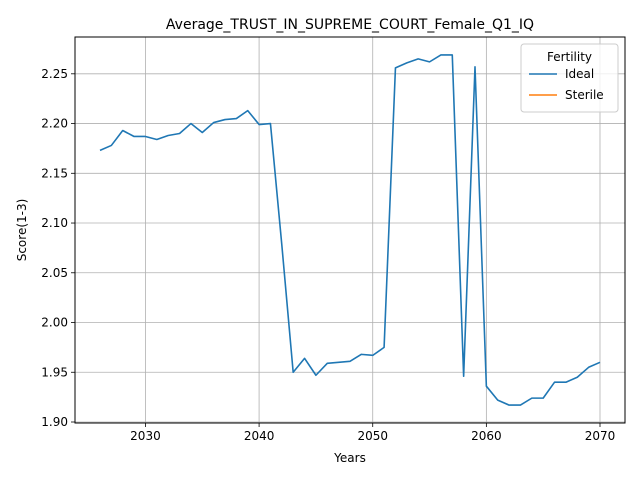  I want to click on legend: Fertility Ideal Sterile, so click(569, 78).